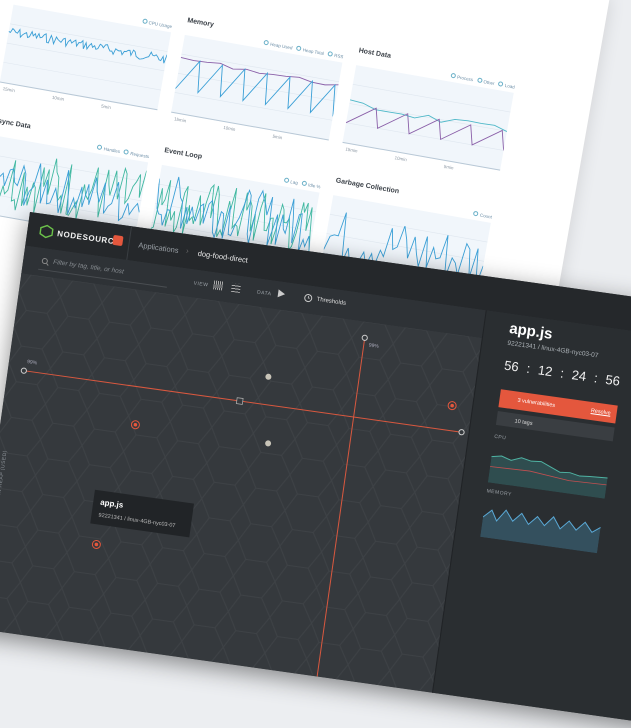  Describe the element at coordinates (499, 493) in the screenshot. I see `memory-label: MEMORY` at that location.